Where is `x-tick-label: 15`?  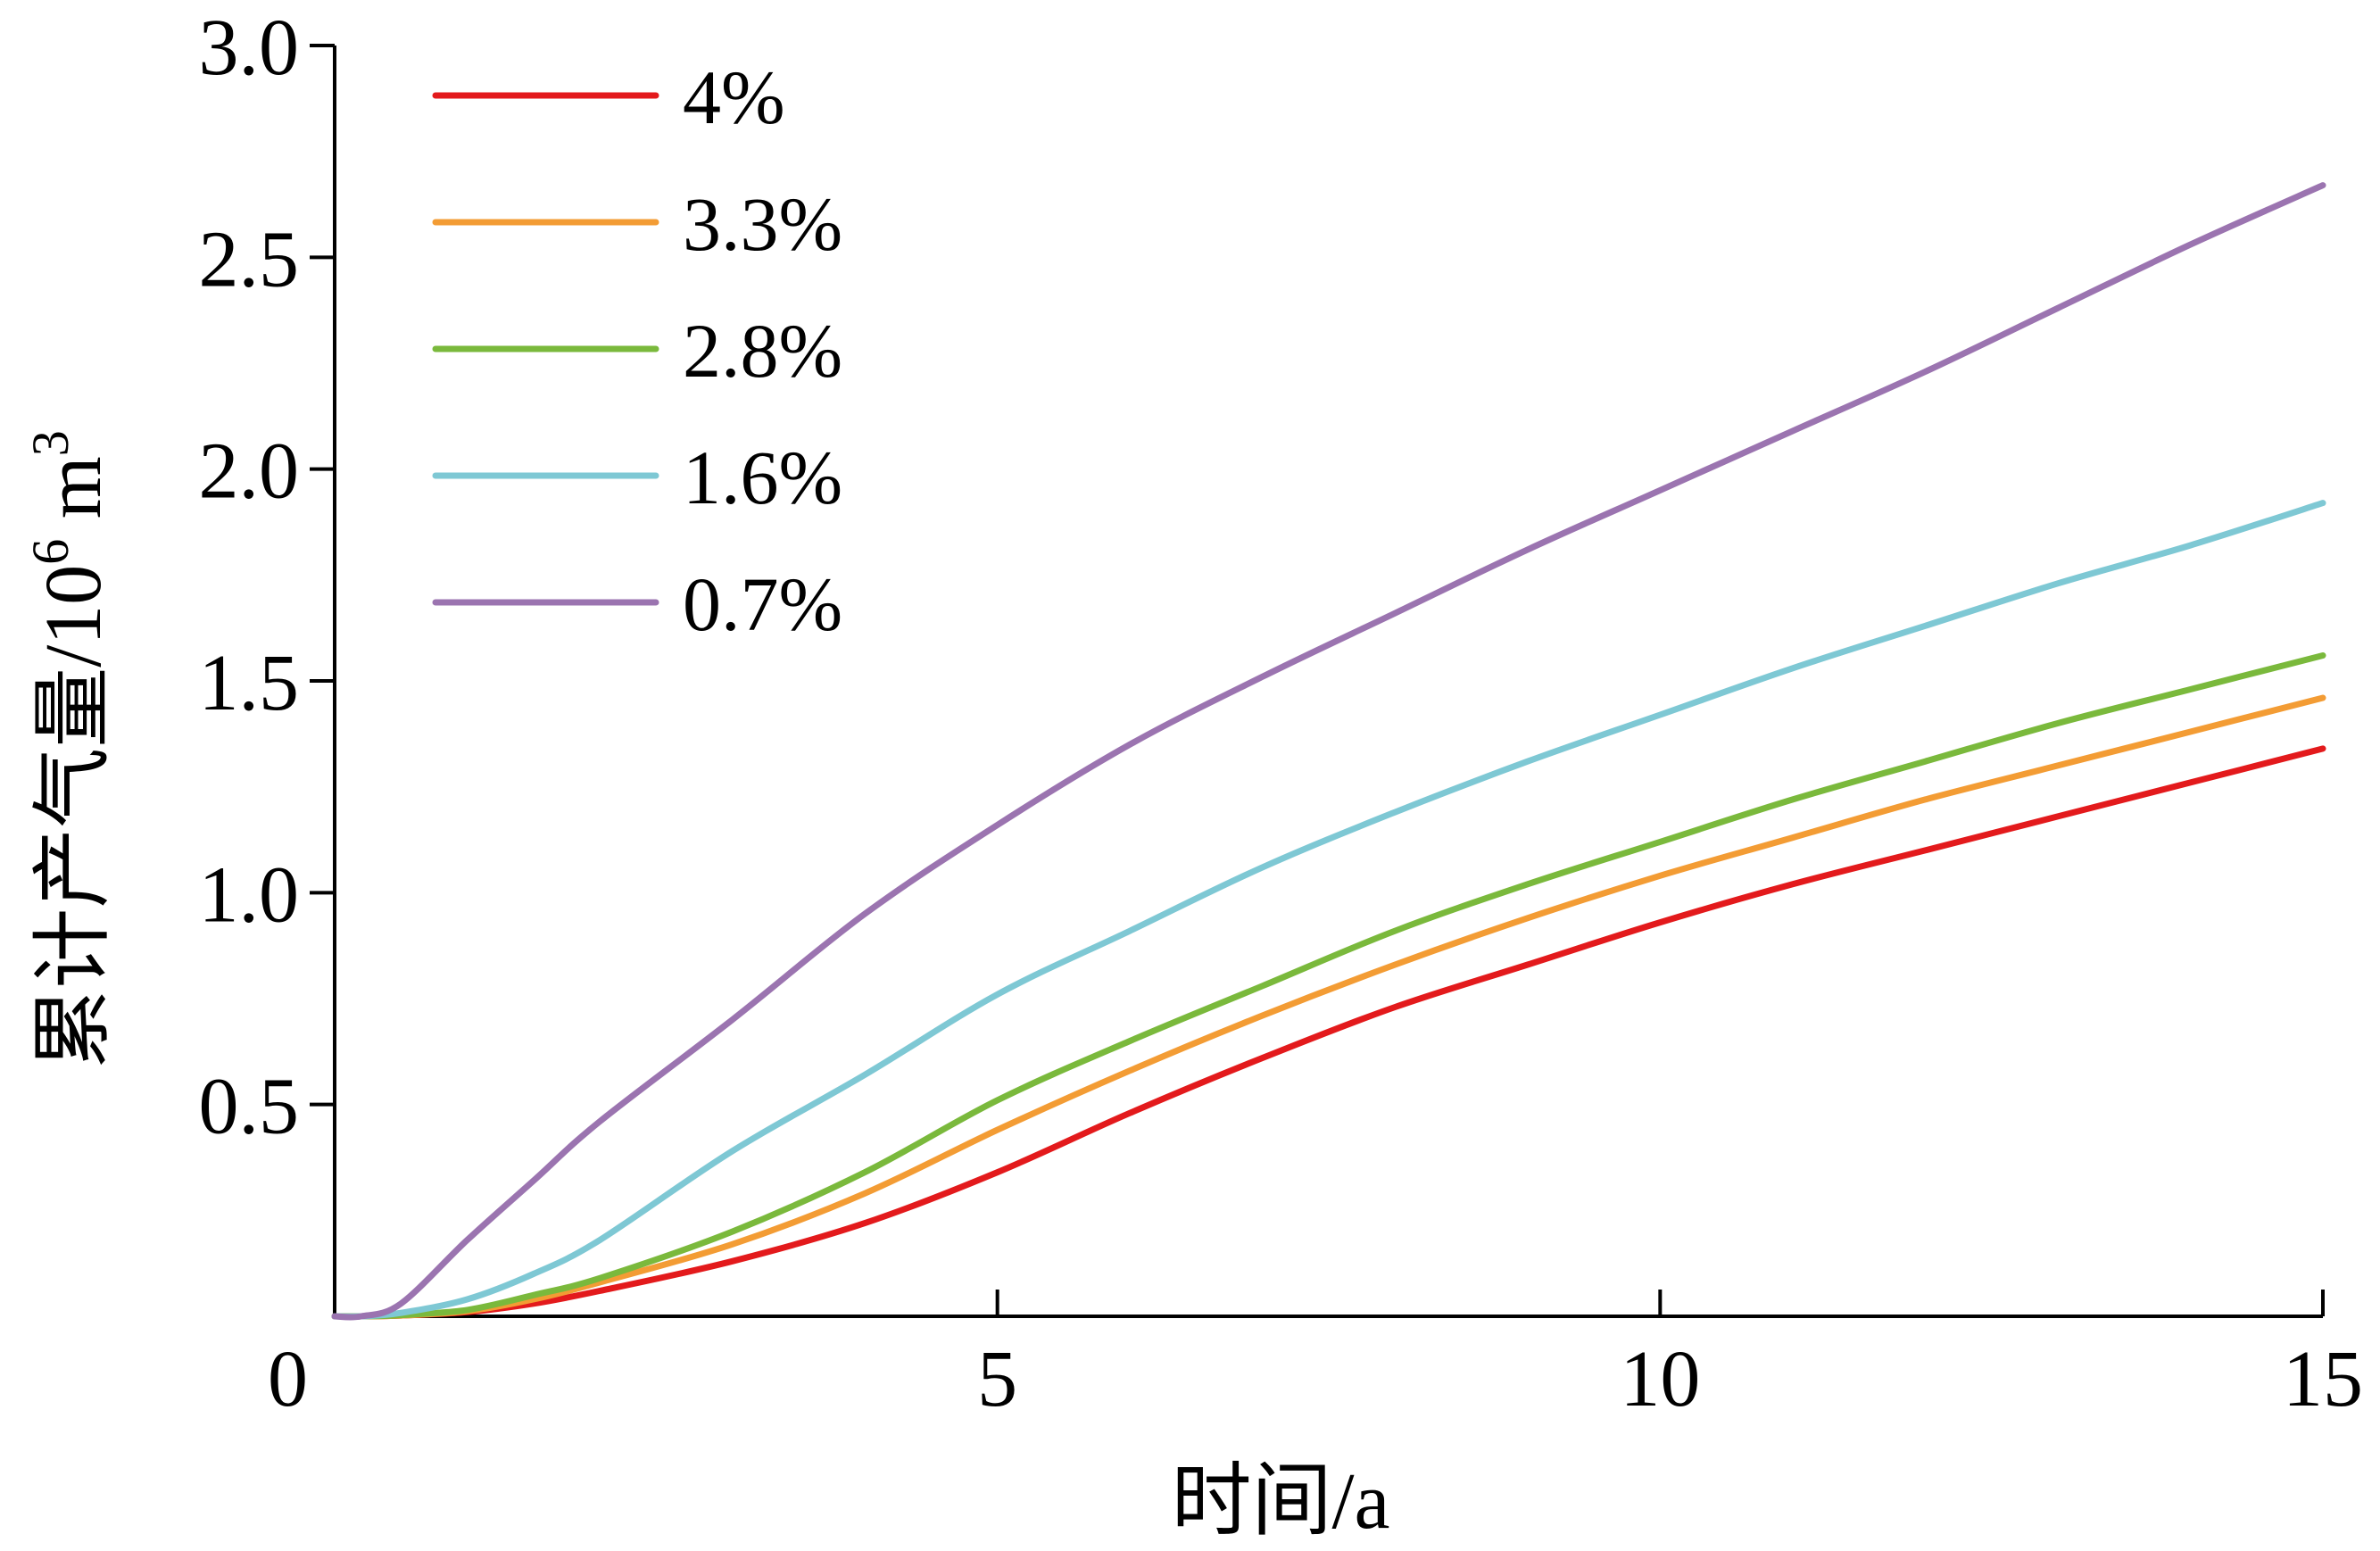 x-tick-label: 15 is located at coordinates (2323, 1379).